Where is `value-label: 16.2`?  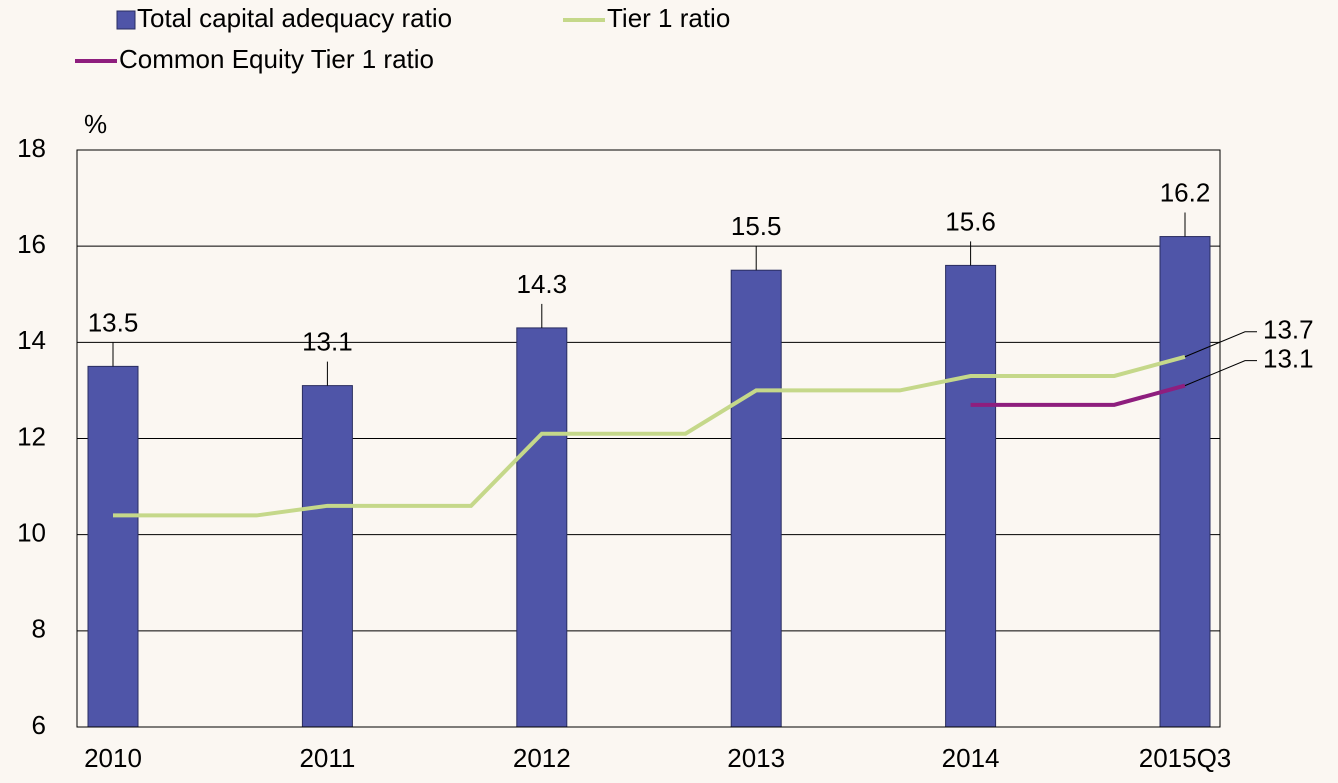
value-label: 16.2 is located at coordinates (1185, 192).